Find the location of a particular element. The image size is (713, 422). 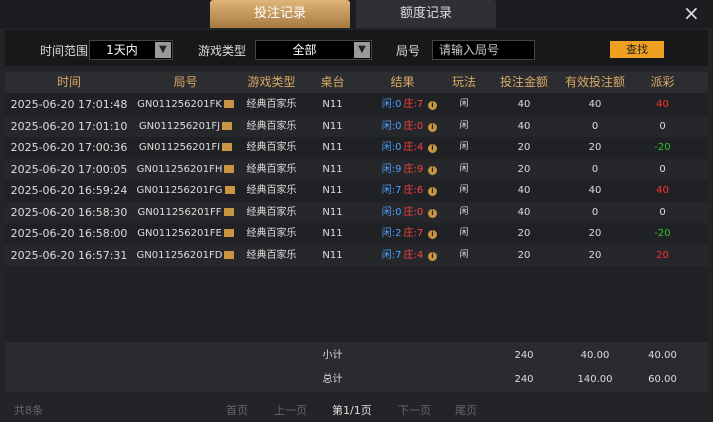

result: 闲:0 庄:4 i is located at coordinates (402, 148).